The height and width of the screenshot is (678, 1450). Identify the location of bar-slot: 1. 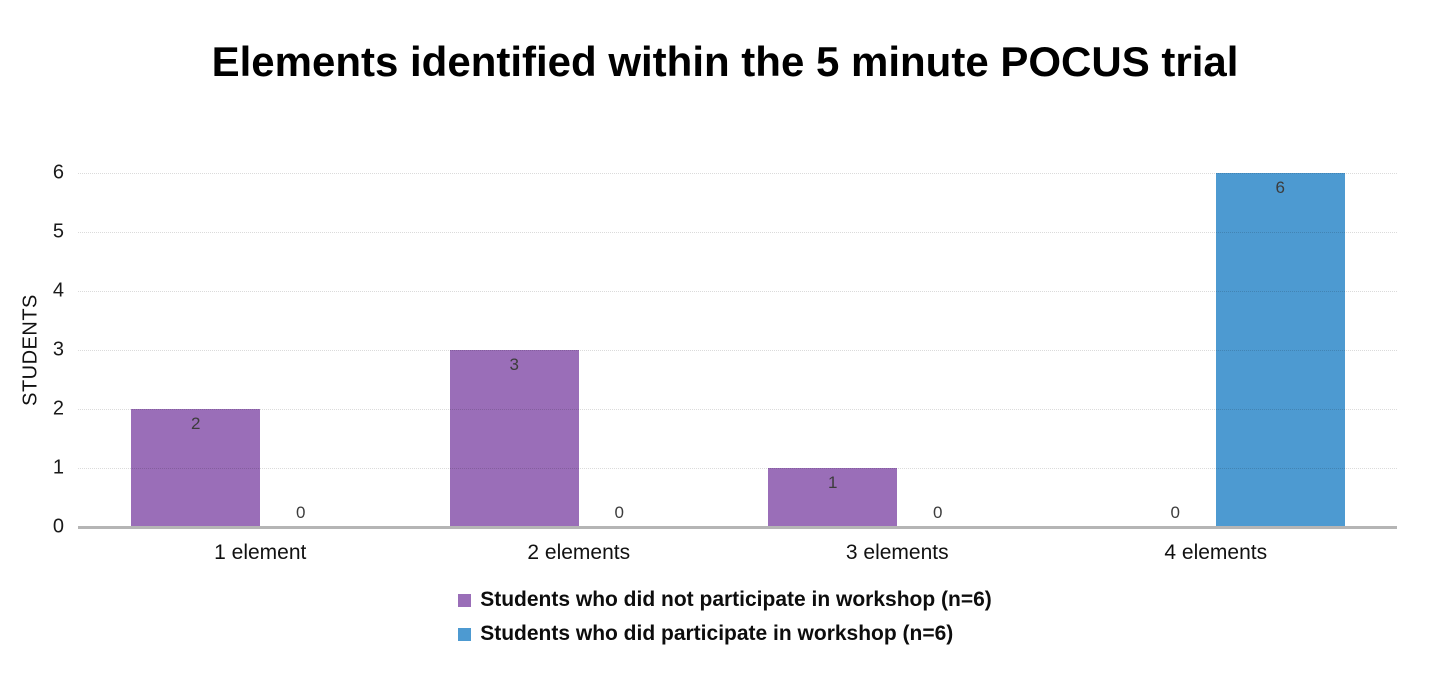
(833, 350).